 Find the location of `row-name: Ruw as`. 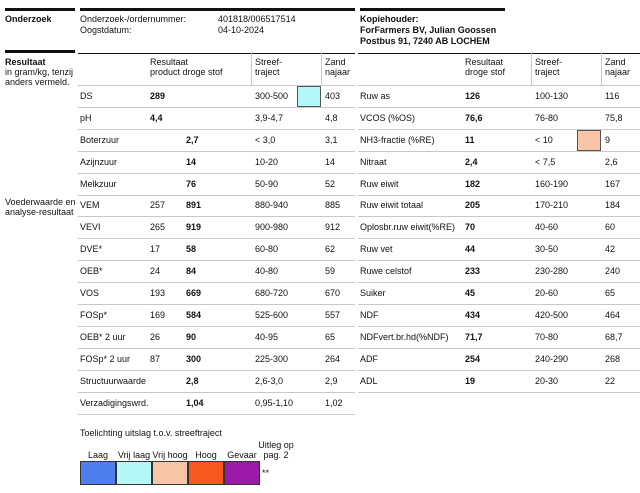

row-name: Ruw as is located at coordinates (375, 95).